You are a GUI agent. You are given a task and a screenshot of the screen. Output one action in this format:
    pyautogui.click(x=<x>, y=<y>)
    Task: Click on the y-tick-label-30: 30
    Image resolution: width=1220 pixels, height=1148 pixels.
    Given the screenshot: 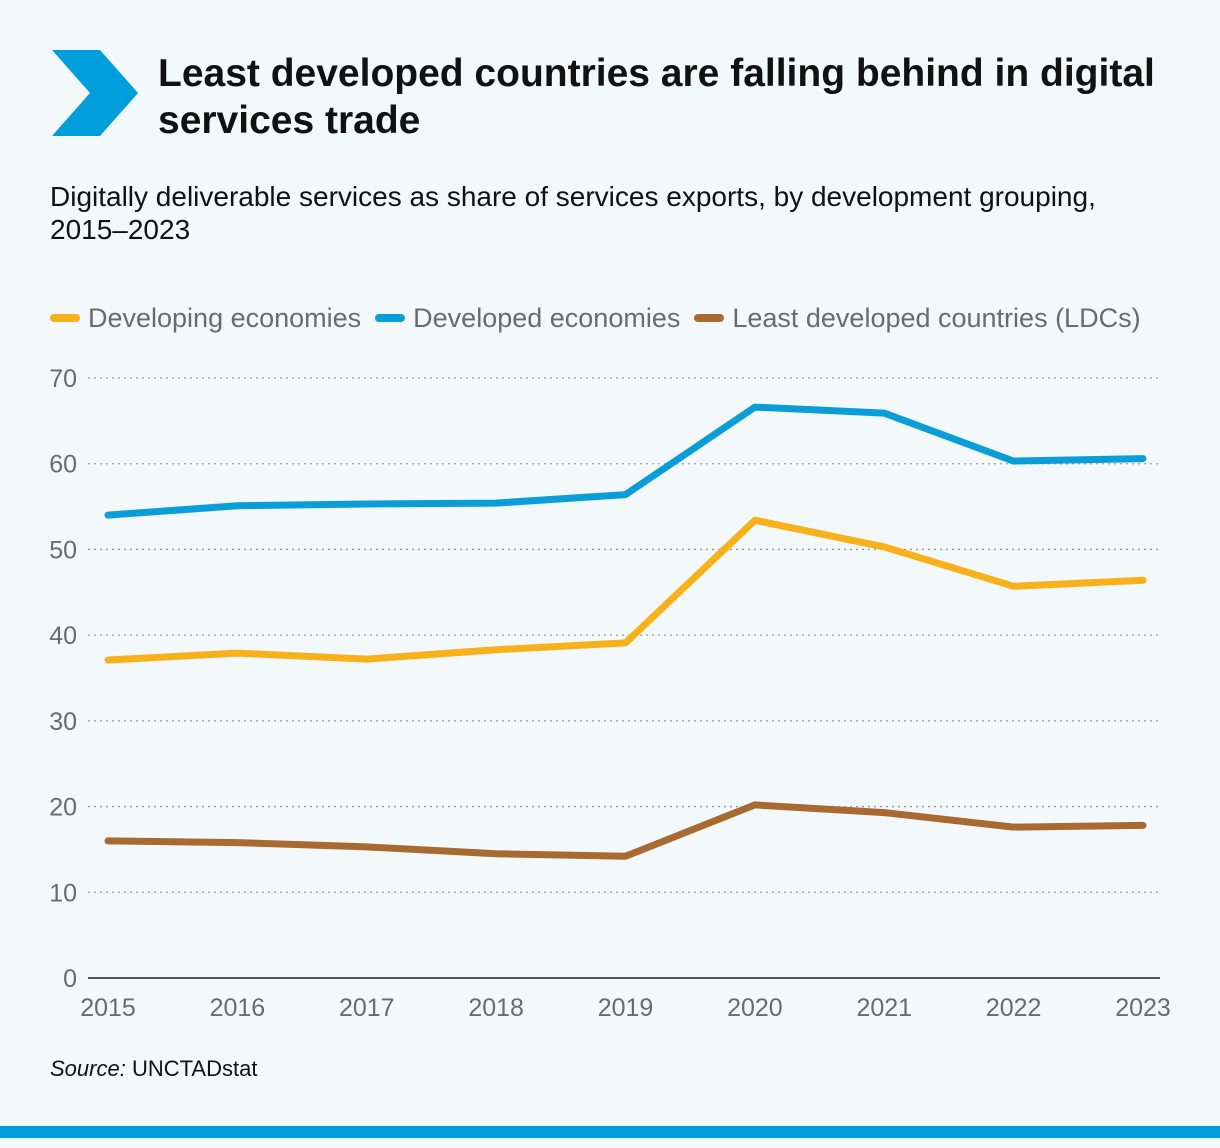 What is the action you would take?
    pyautogui.click(x=63, y=722)
    